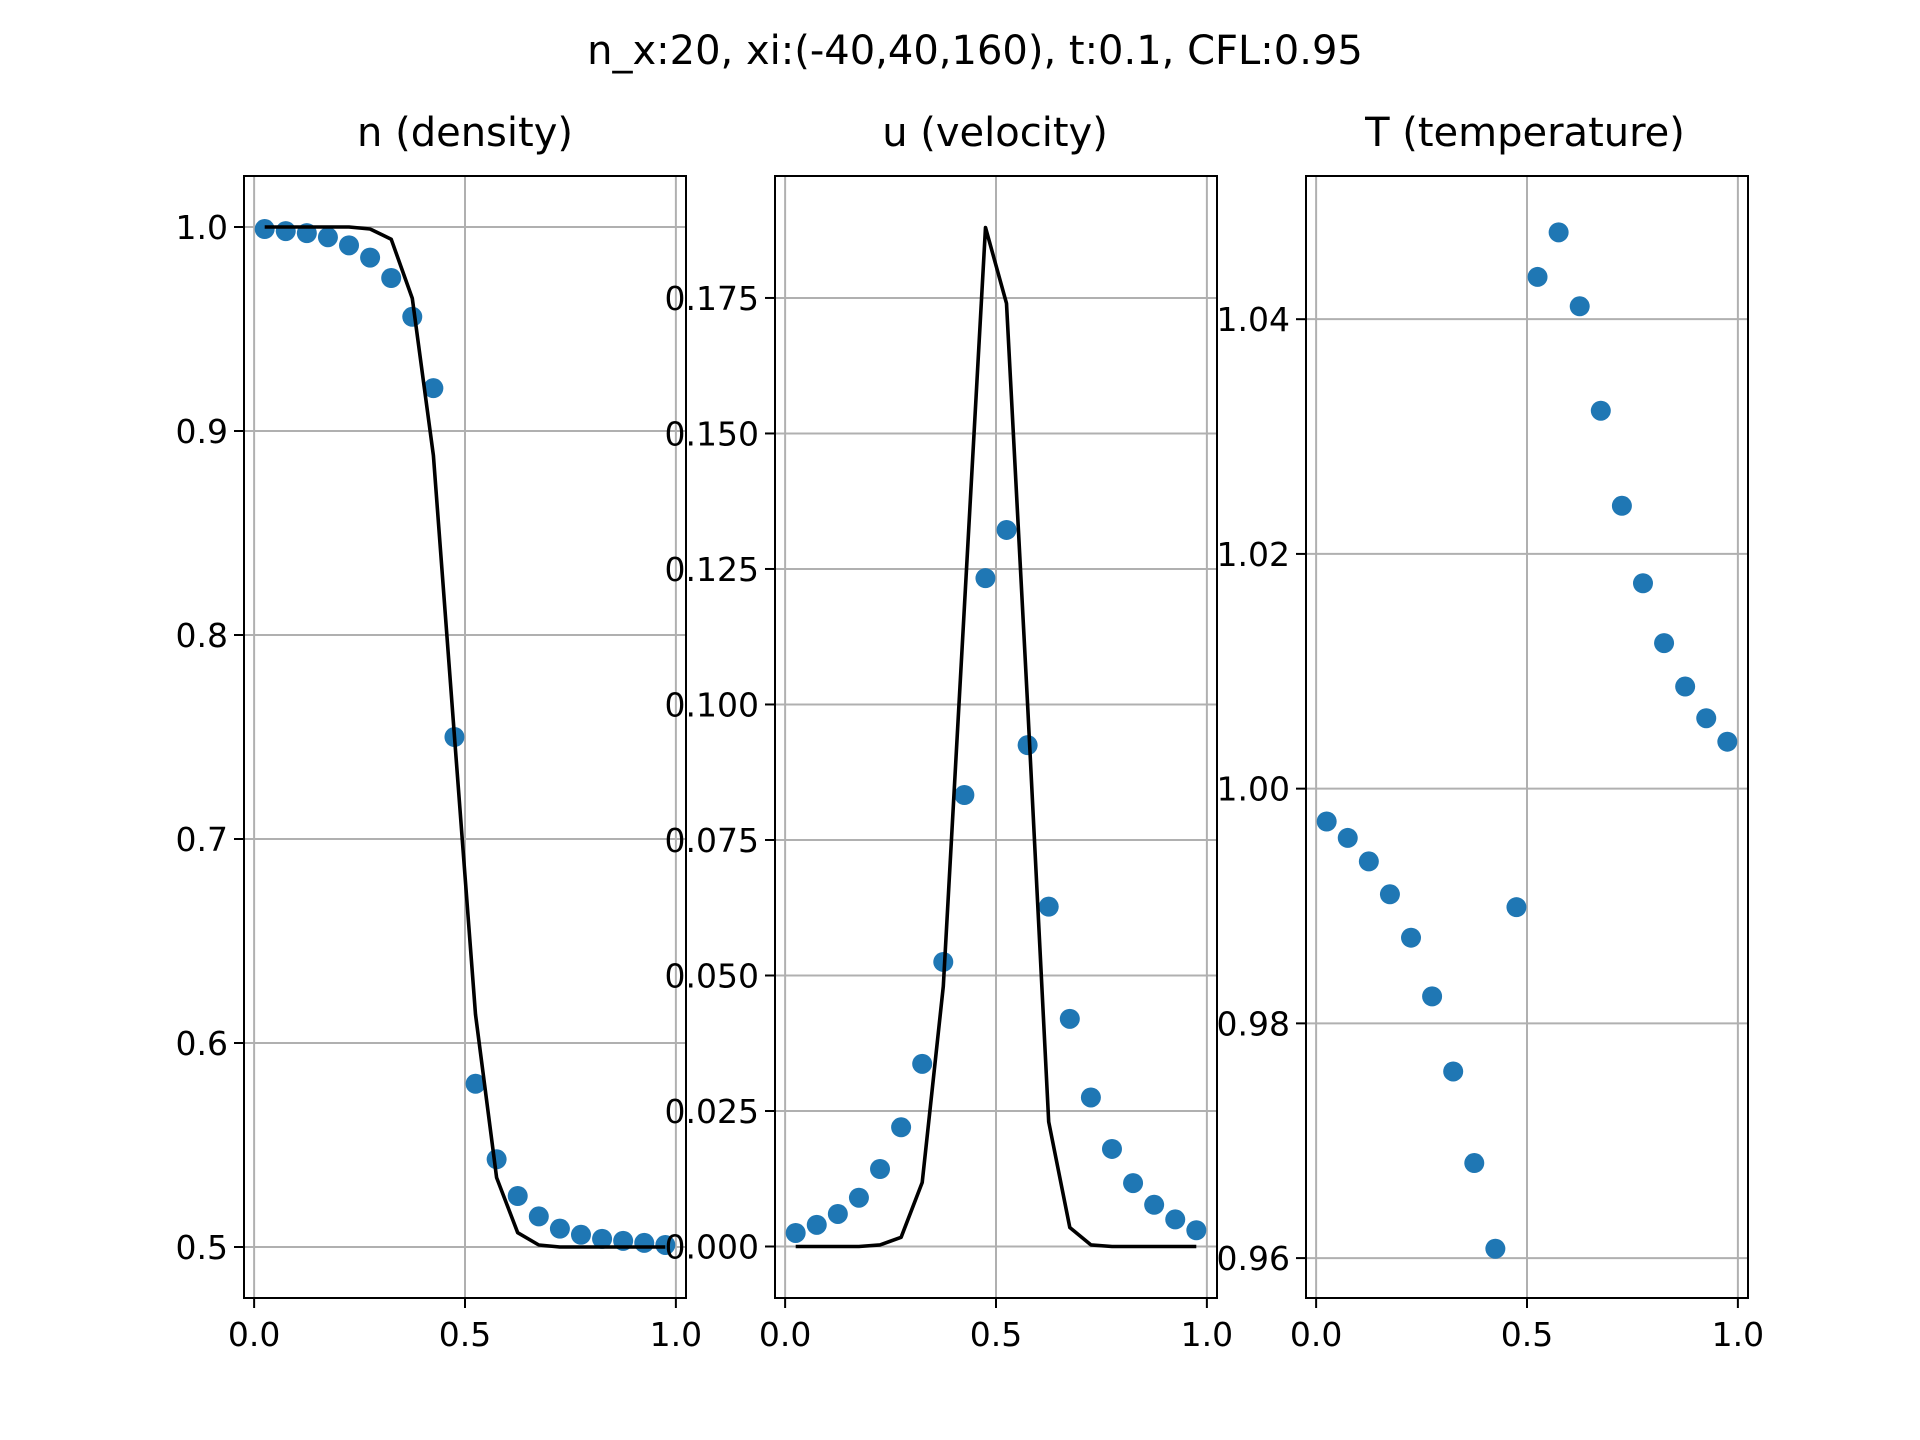 This screenshot has width=1920, height=1440. Describe the element at coordinates (712, 975) in the screenshot. I see `velocity-y-tick-label: 0.050` at that location.